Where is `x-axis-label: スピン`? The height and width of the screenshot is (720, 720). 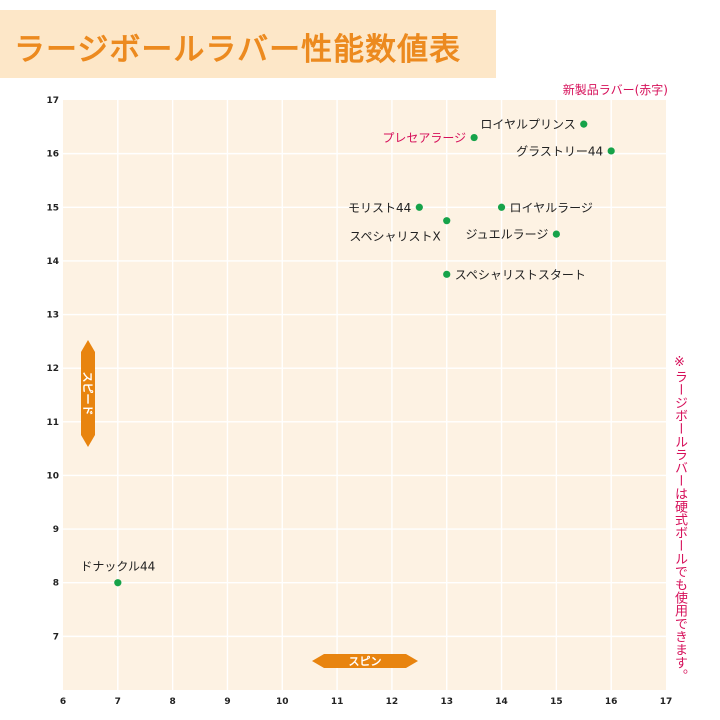
x-axis-label: スピン is located at coordinates (365, 661).